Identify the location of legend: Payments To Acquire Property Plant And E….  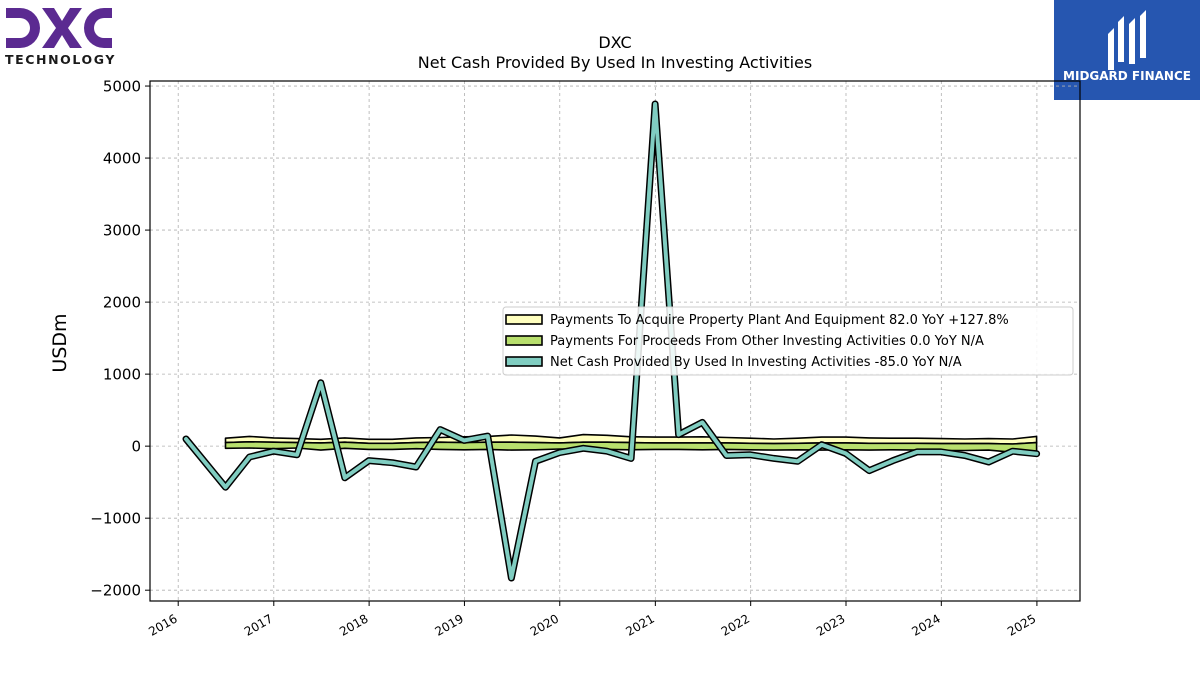
(788, 341).